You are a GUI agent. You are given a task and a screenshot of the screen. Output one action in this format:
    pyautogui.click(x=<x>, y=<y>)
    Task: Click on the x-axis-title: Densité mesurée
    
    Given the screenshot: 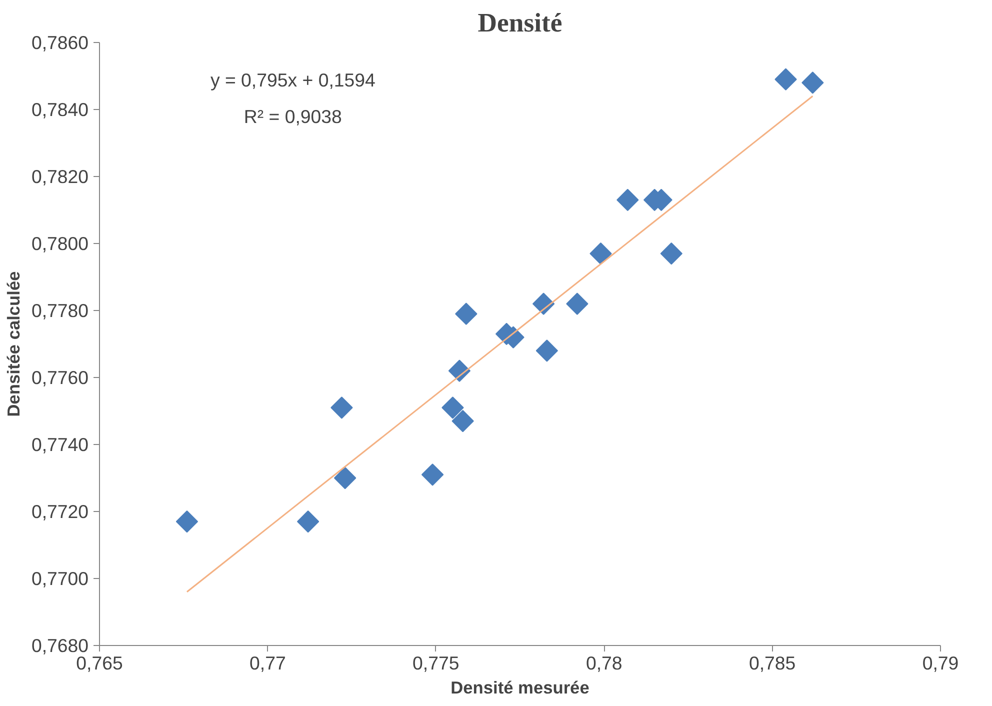 What is the action you would take?
    pyautogui.click(x=520, y=688)
    